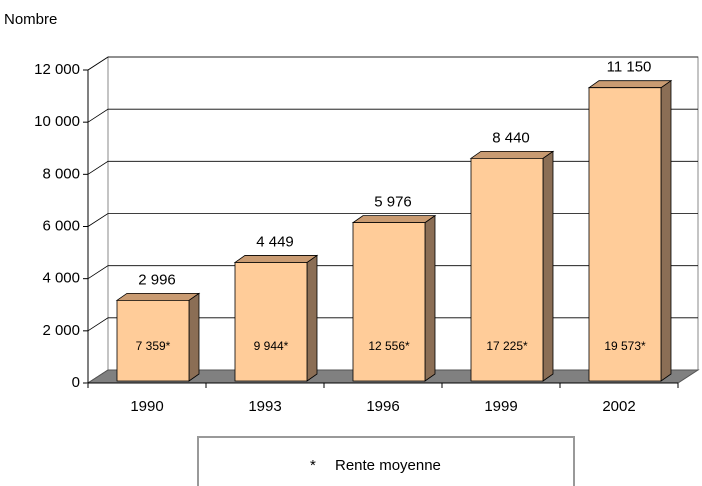 The height and width of the screenshot is (486, 702). I want to click on x-tick-label: 1990, so click(146, 406).